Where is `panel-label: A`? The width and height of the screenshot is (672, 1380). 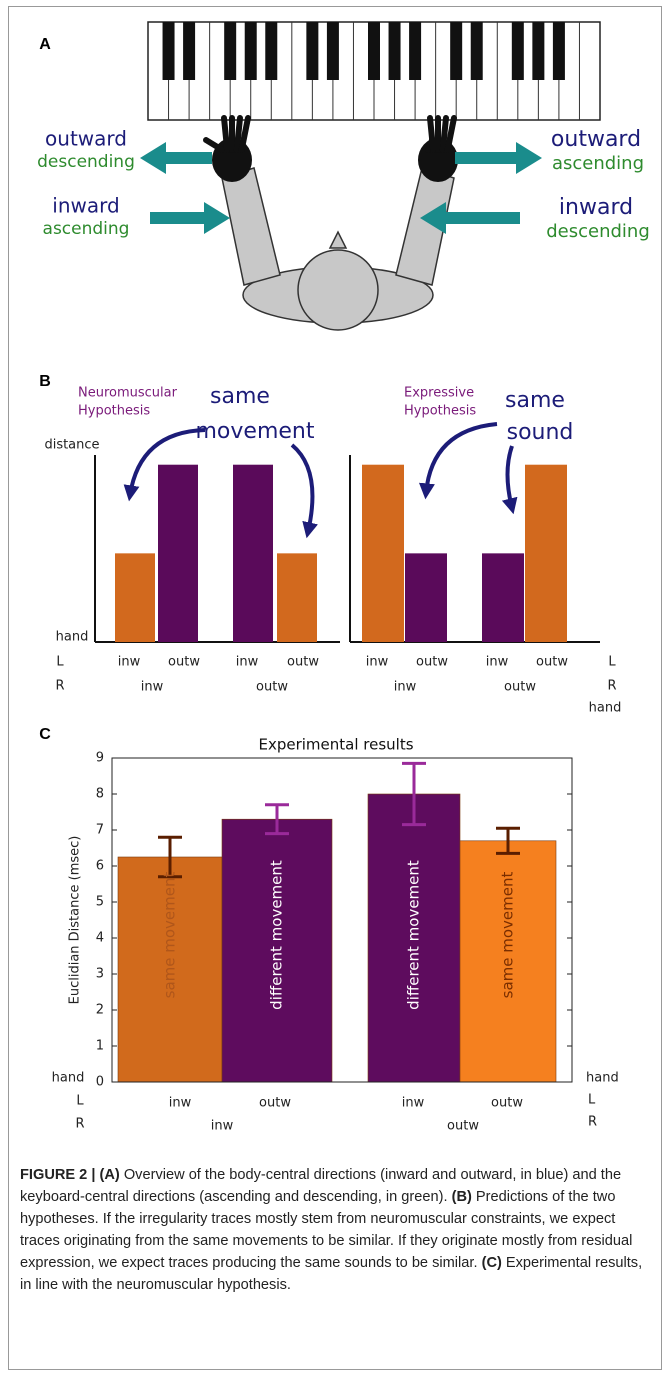
panel-label: A is located at coordinates (45, 44).